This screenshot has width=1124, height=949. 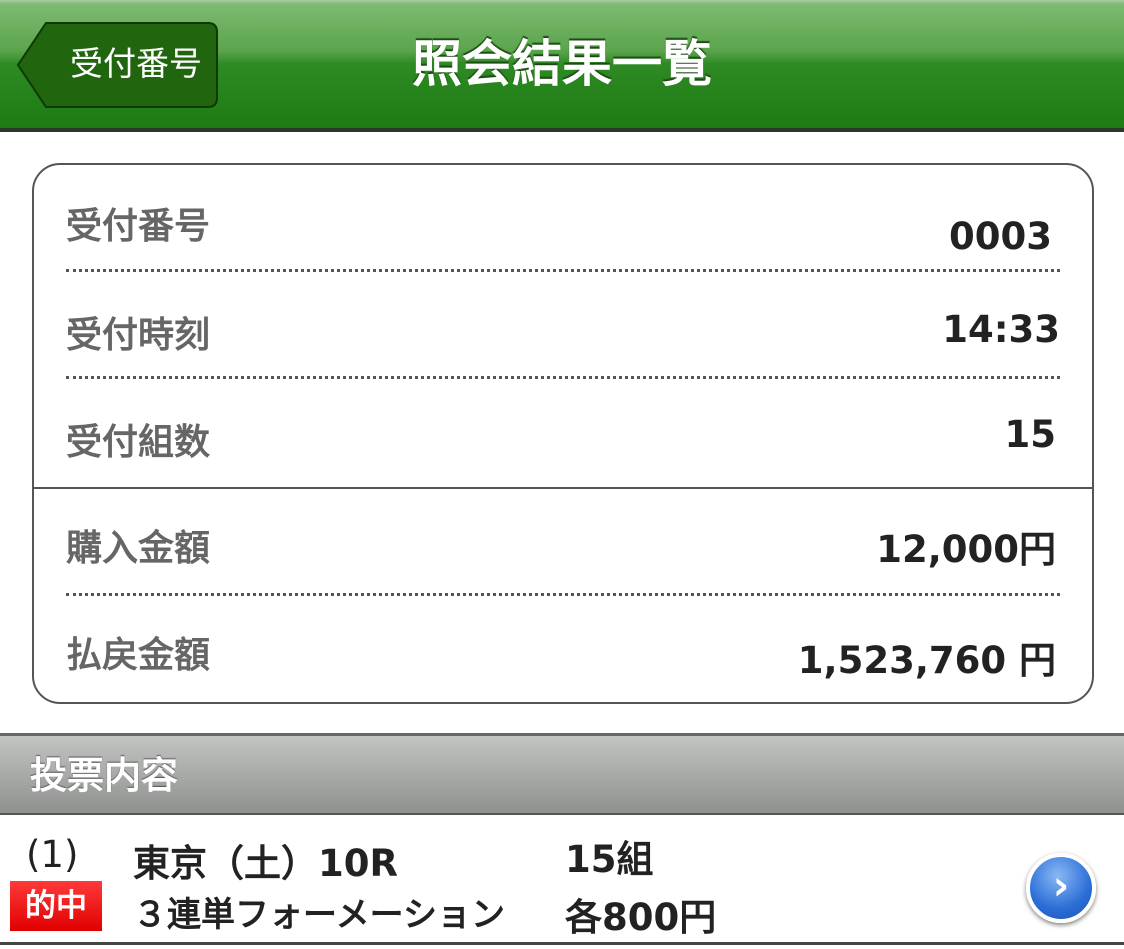 I want to click on back-button: 受付番号, so click(x=117, y=65).